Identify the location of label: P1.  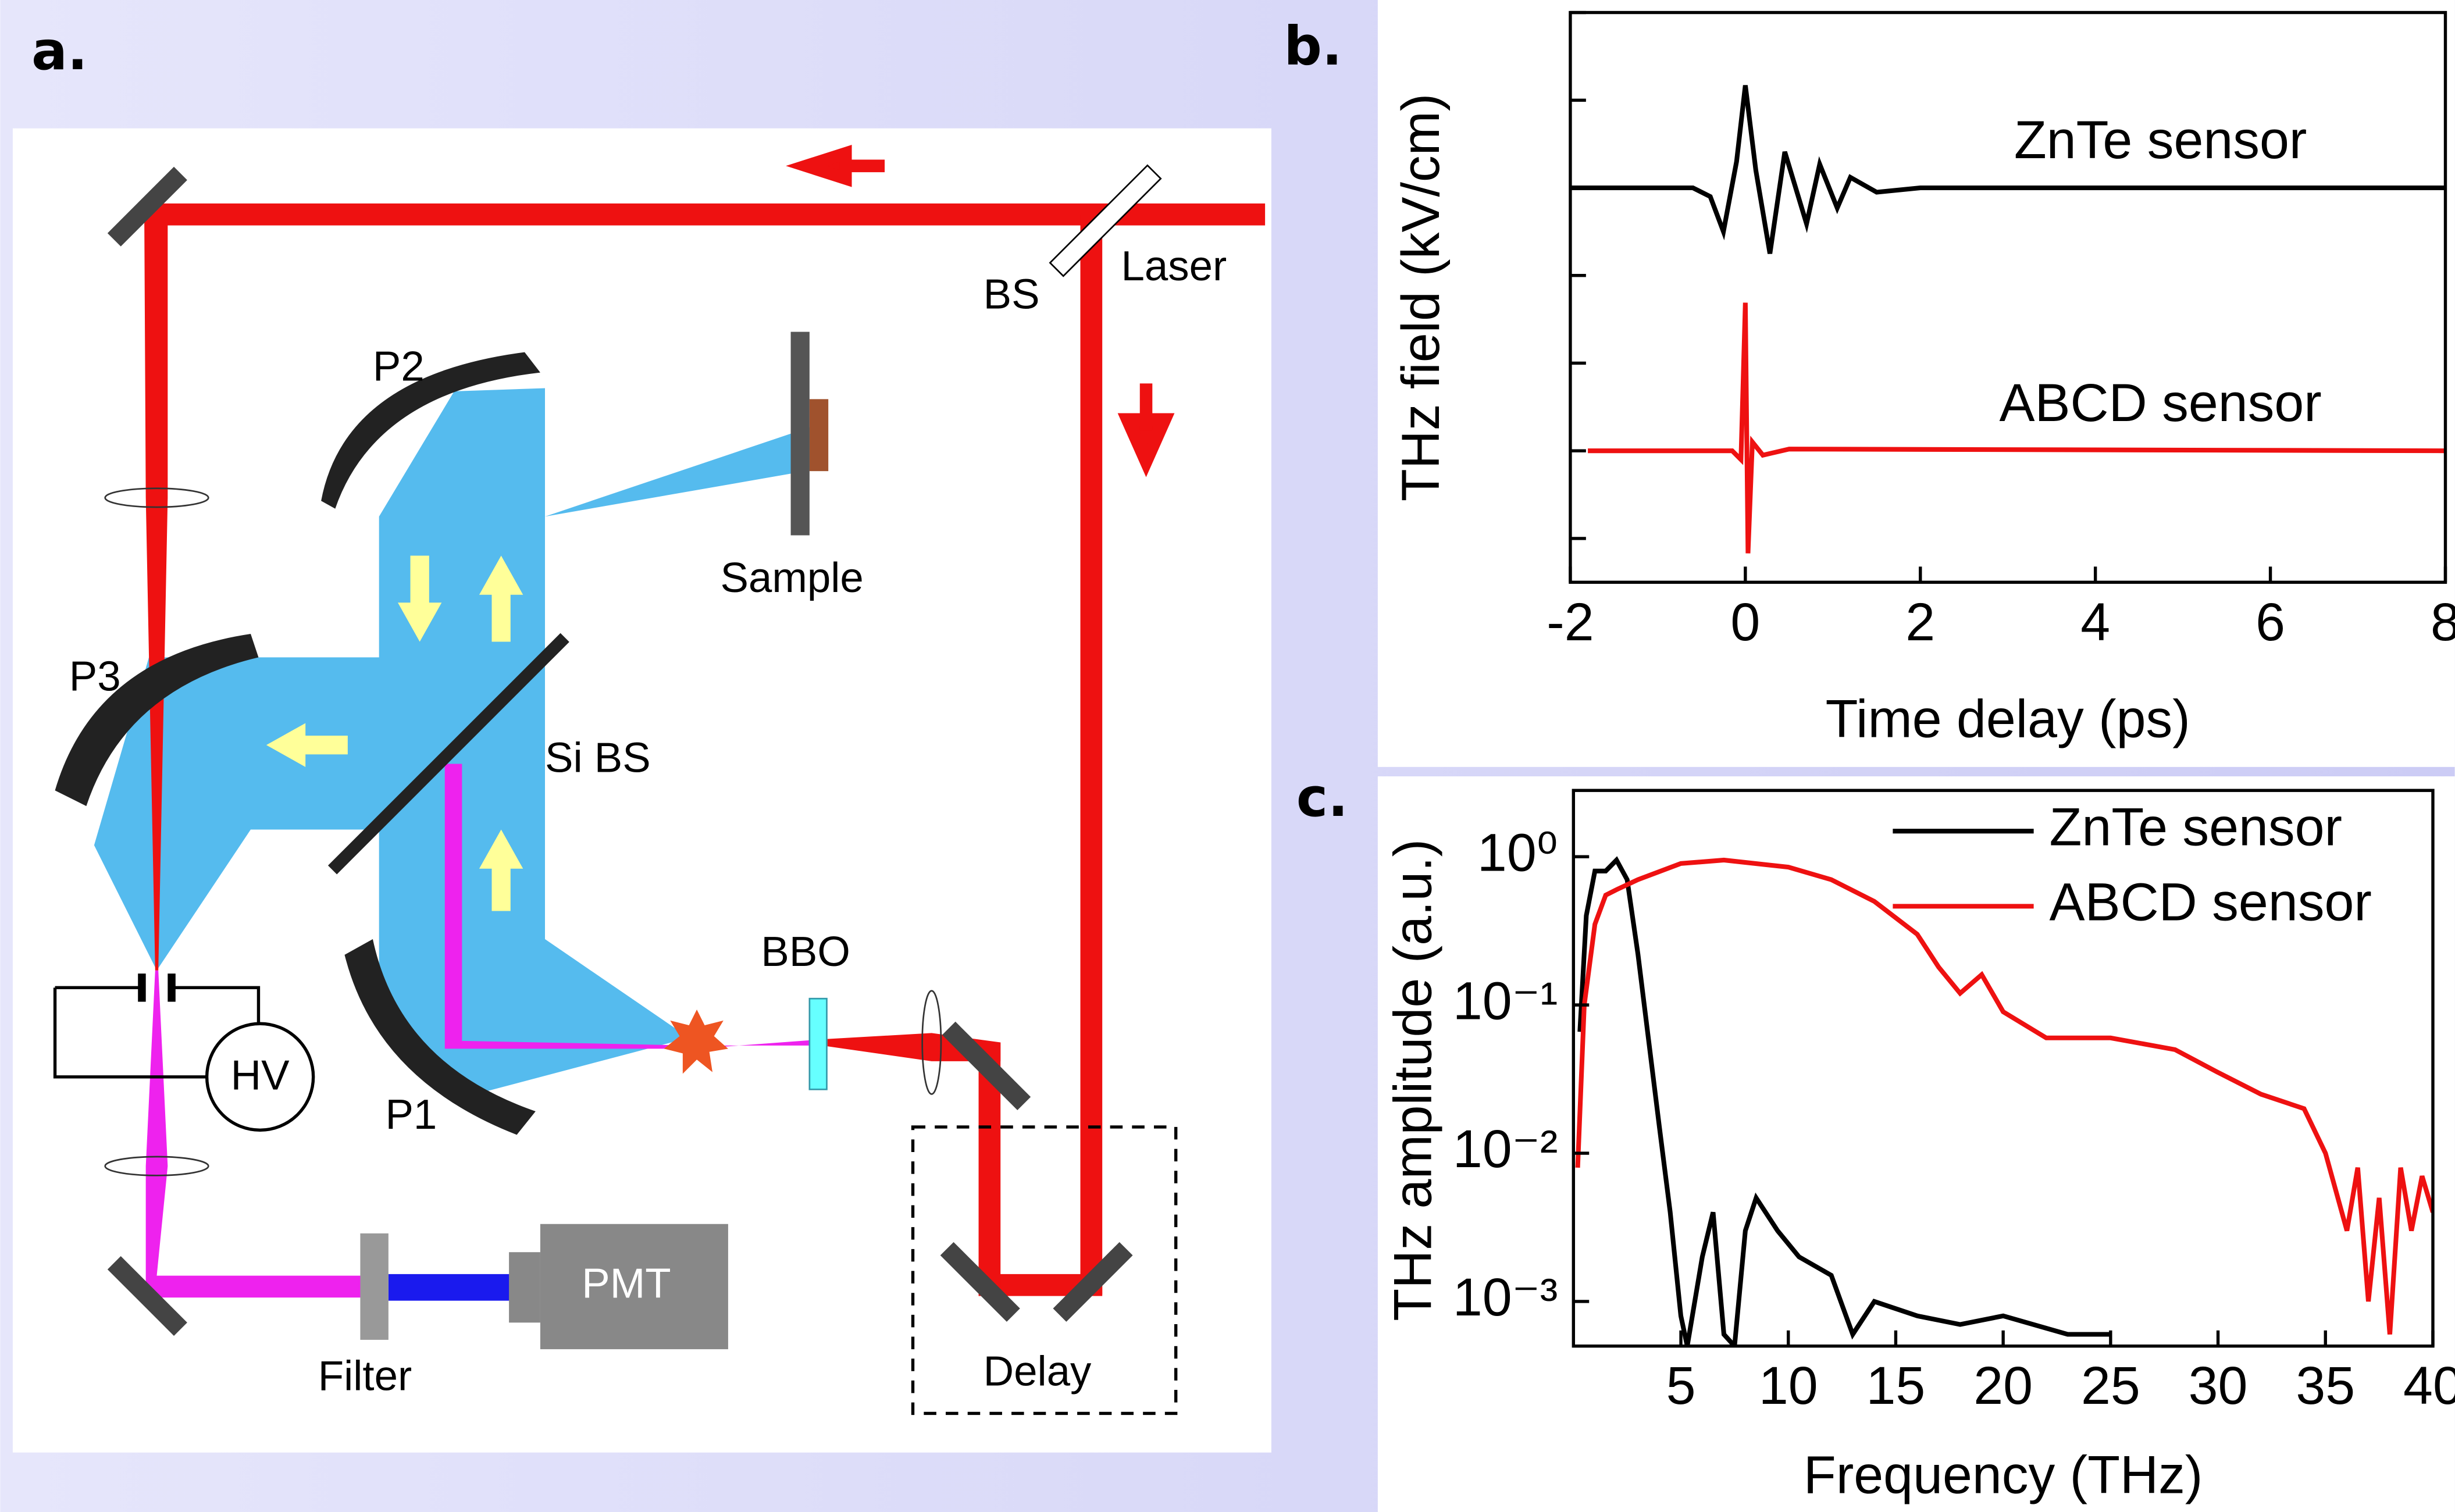
(411, 1114).